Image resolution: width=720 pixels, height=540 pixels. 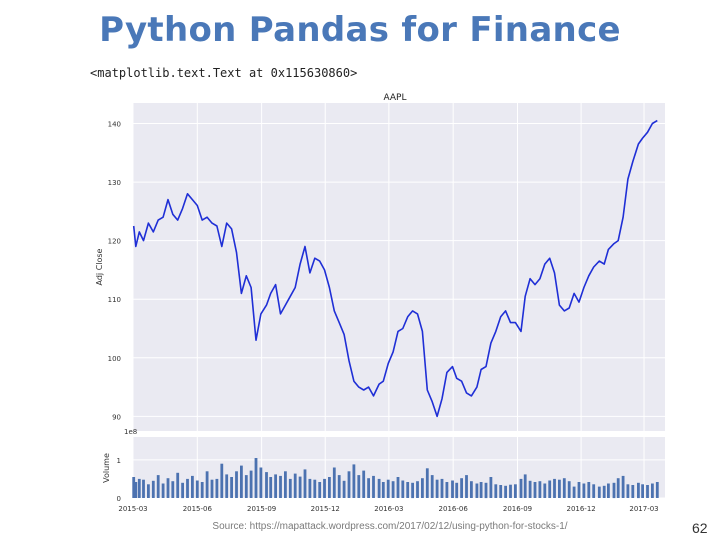 I want to click on price-y-tick-label: 140, so click(x=114, y=125).